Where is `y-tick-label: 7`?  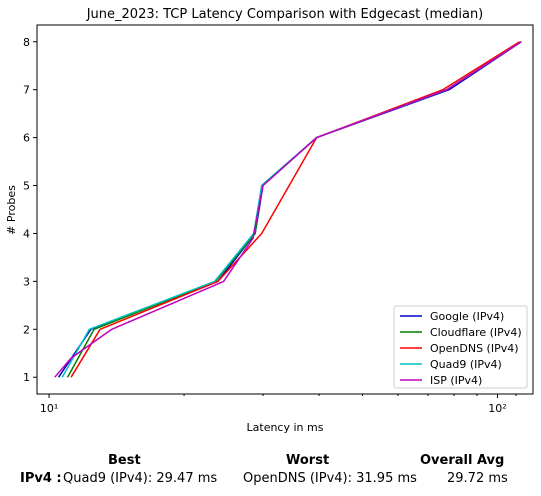
y-tick-label: 7 is located at coordinates (26, 90).